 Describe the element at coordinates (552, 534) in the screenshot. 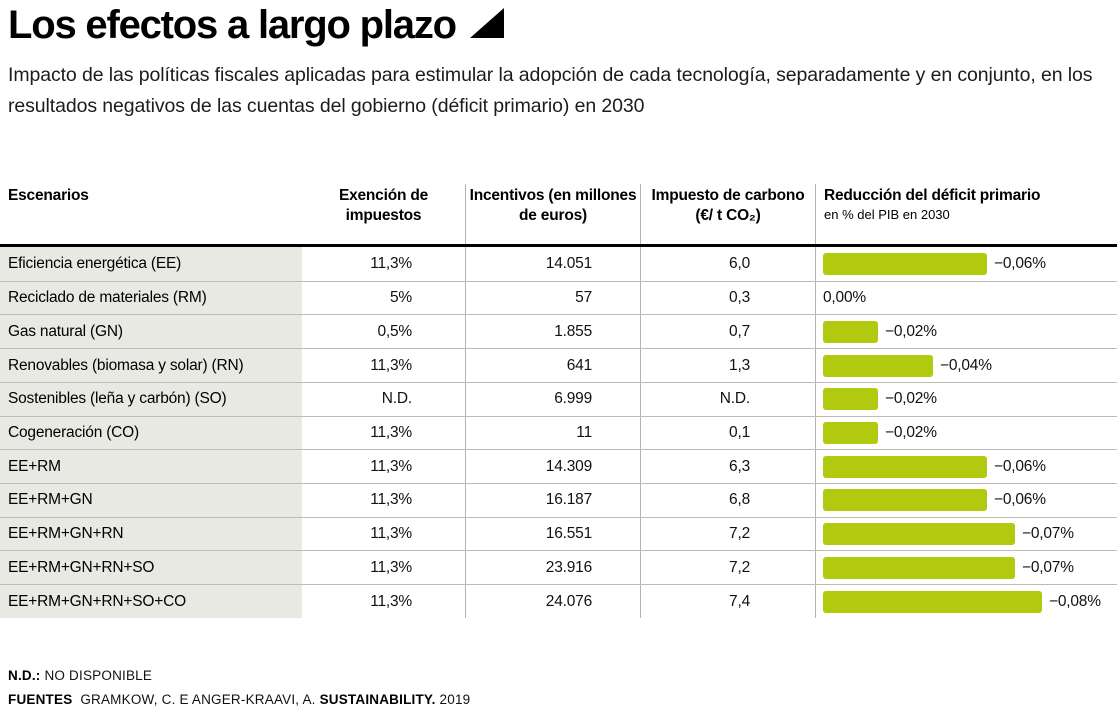

I see `incentives-cell: 16.551` at that location.